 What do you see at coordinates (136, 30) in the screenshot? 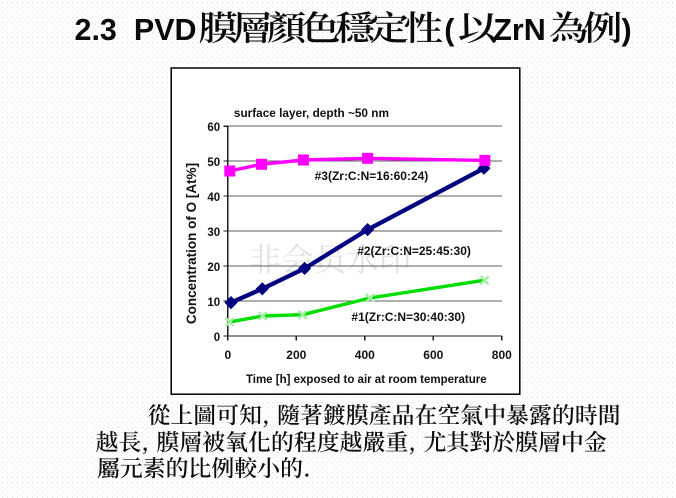
I see `svg-text: 2.3 PVD` at bounding box center [136, 30].